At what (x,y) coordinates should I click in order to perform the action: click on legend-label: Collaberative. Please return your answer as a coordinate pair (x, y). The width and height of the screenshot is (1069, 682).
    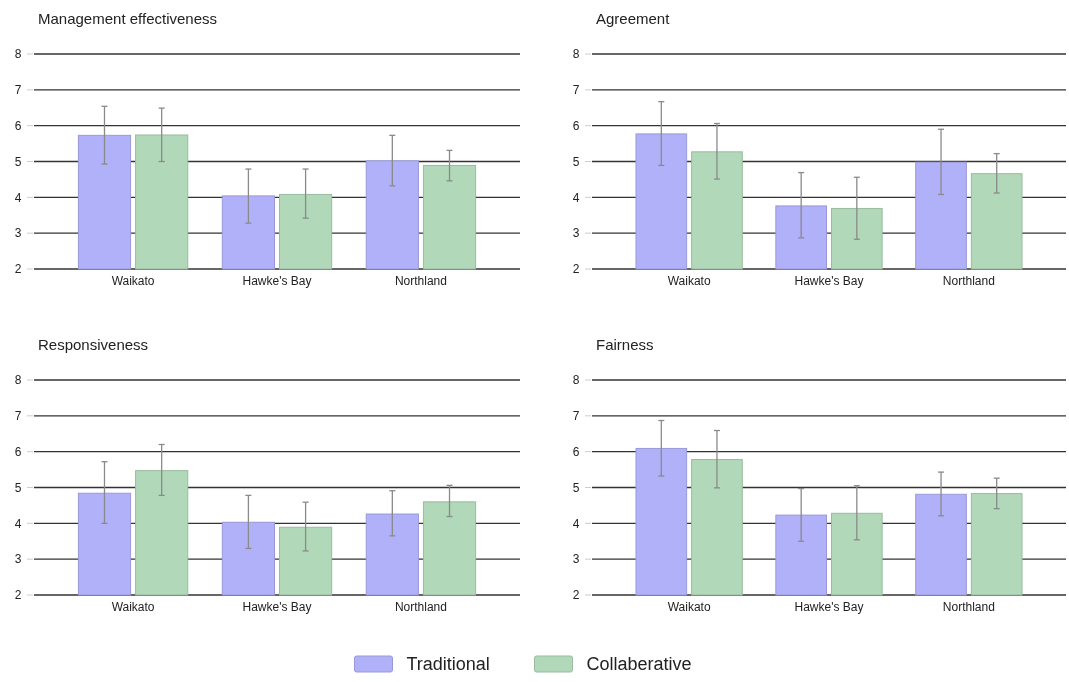
    Looking at the image, I should click on (639, 664).